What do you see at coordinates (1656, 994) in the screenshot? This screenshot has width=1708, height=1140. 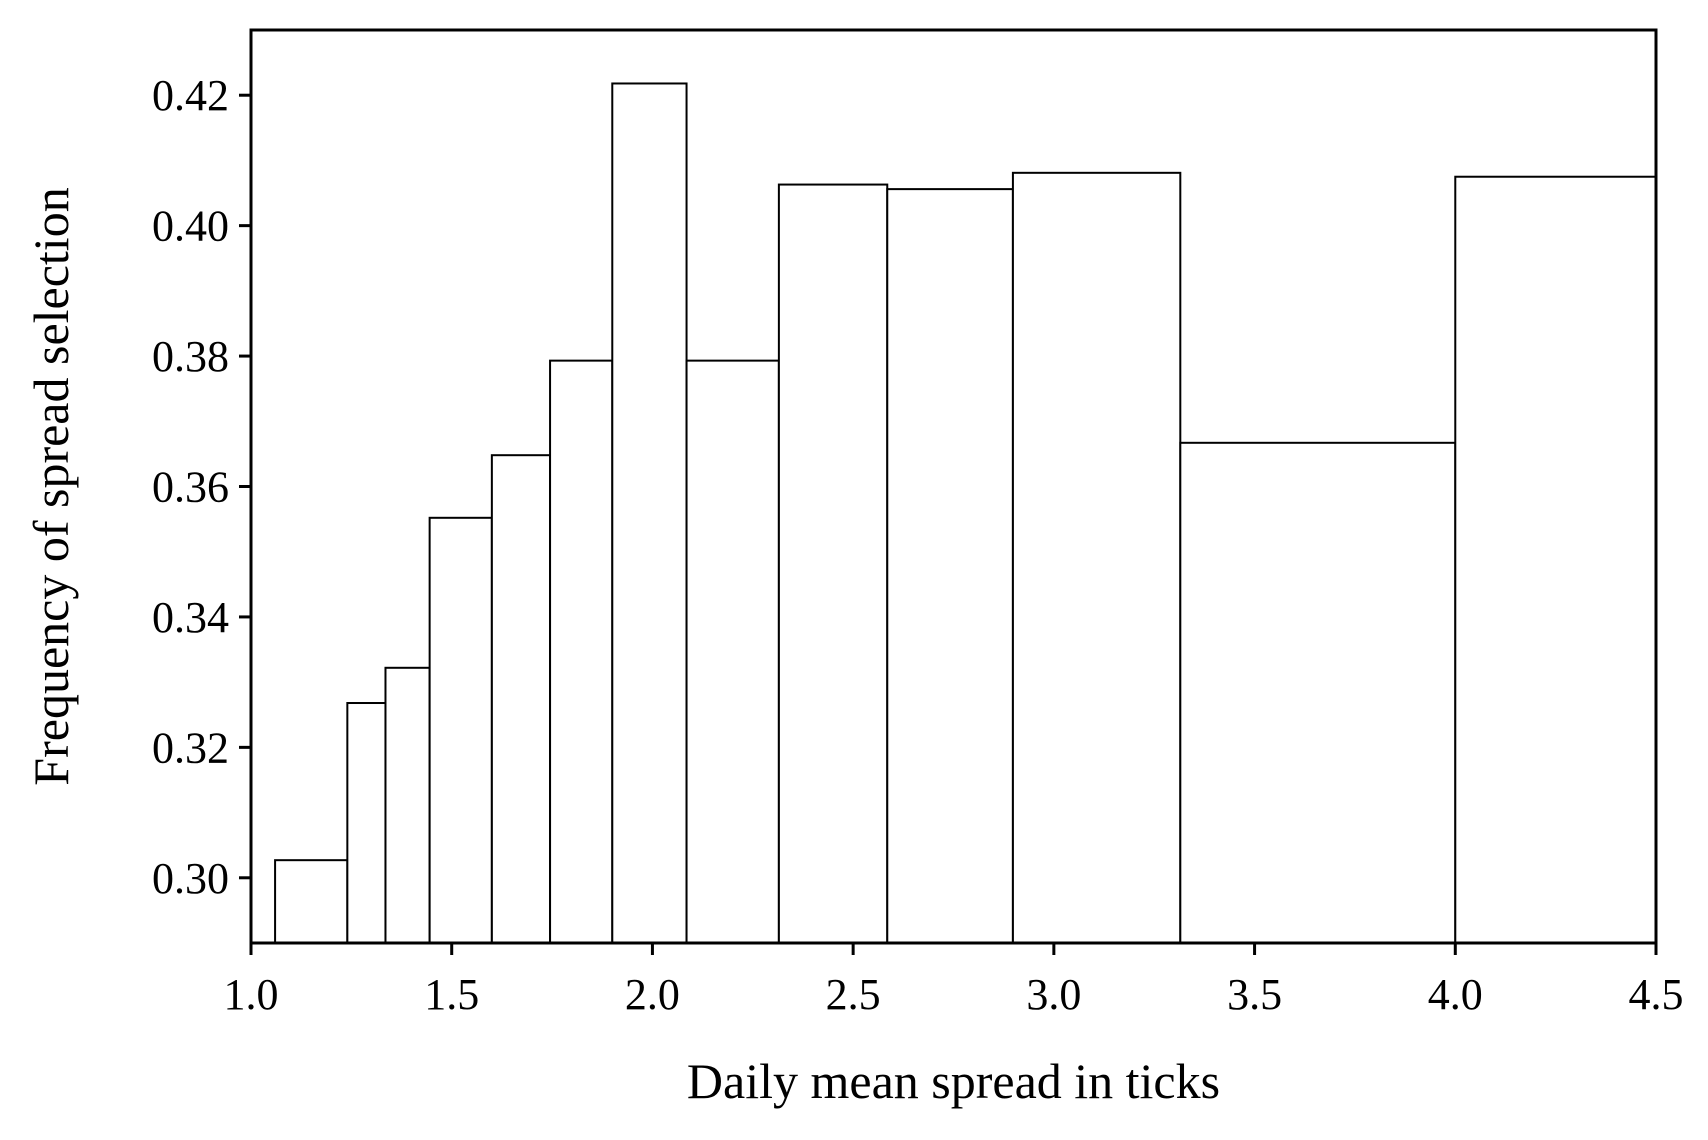 I see `x-tick-label-7: 4.5` at bounding box center [1656, 994].